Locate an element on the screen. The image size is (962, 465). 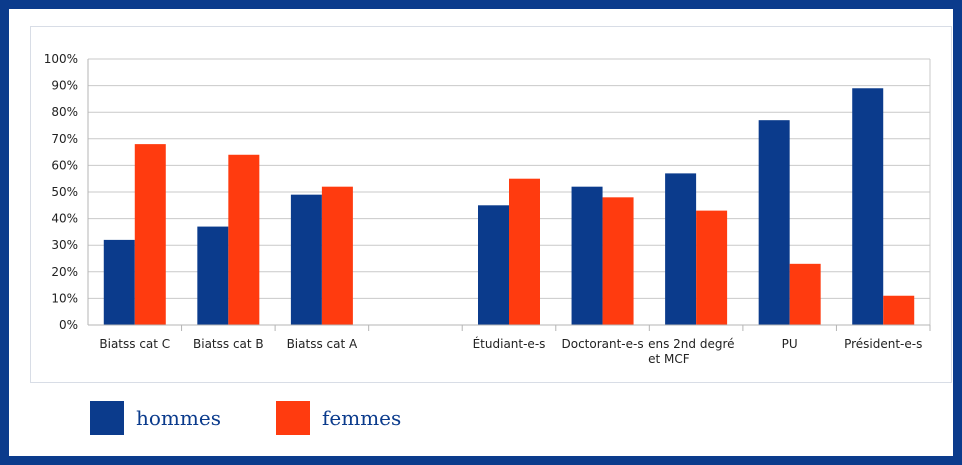
y-tick-label: 60% is located at coordinates (64, 165).